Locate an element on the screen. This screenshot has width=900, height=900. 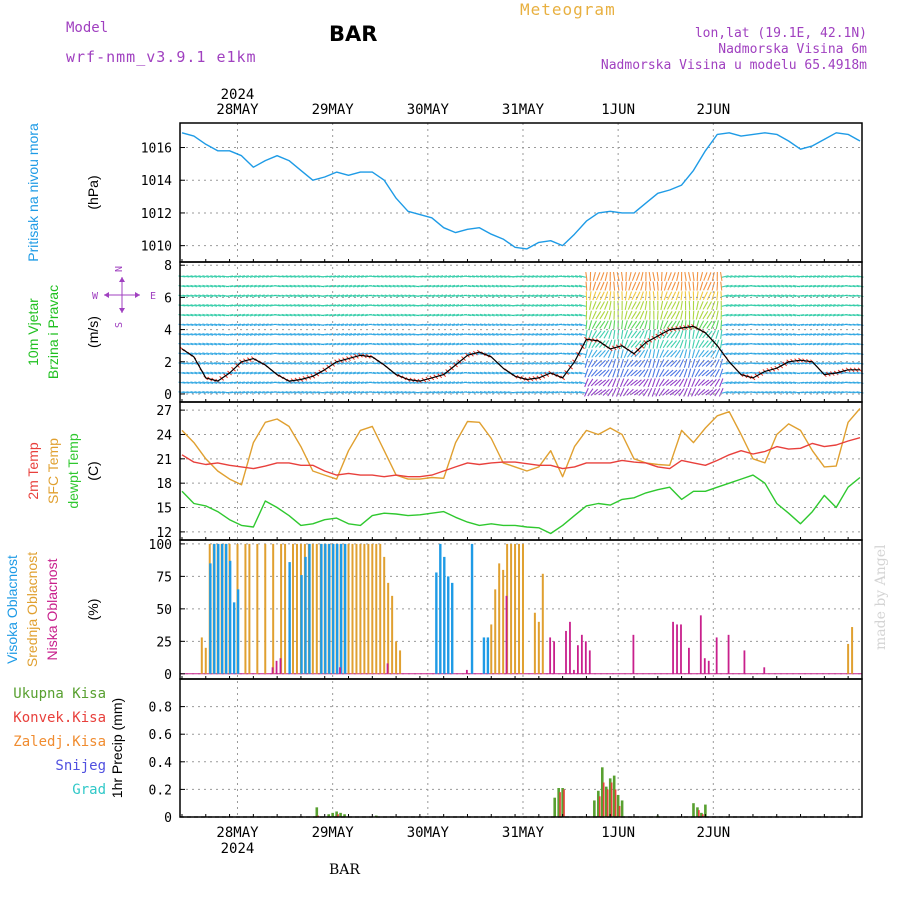
y-tick-label: 1010 is located at coordinates (156, 247).